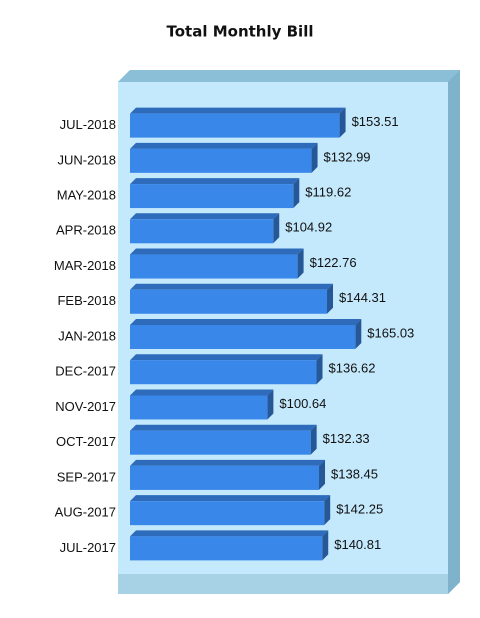  What do you see at coordinates (86, 195) in the screenshot?
I see `y-tick-label: MAY-2018` at bounding box center [86, 195].